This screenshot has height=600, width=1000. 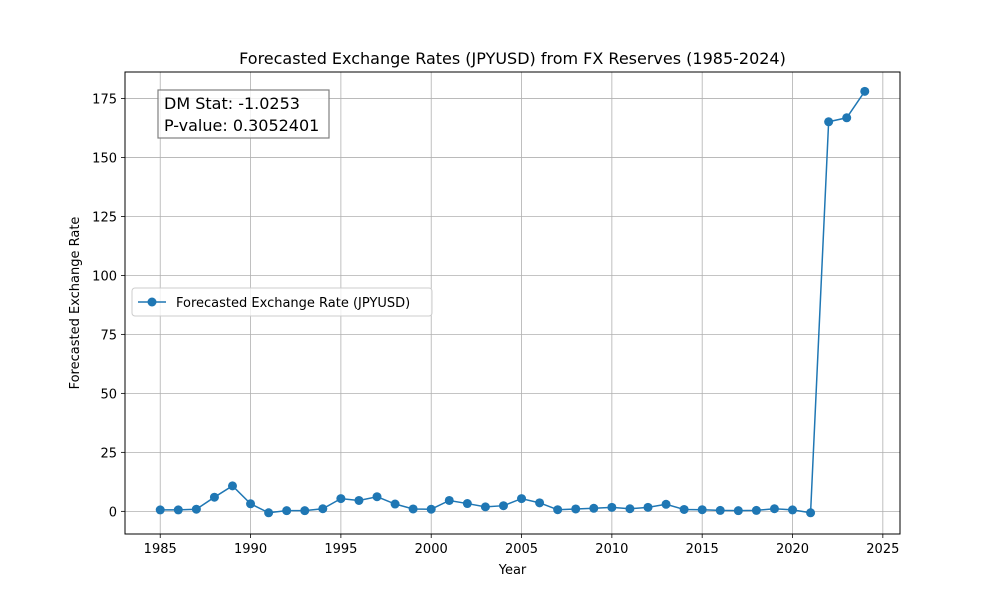 I want to click on y-axis-title: Forecasted Exchange Rate, so click(x=75, y=303).